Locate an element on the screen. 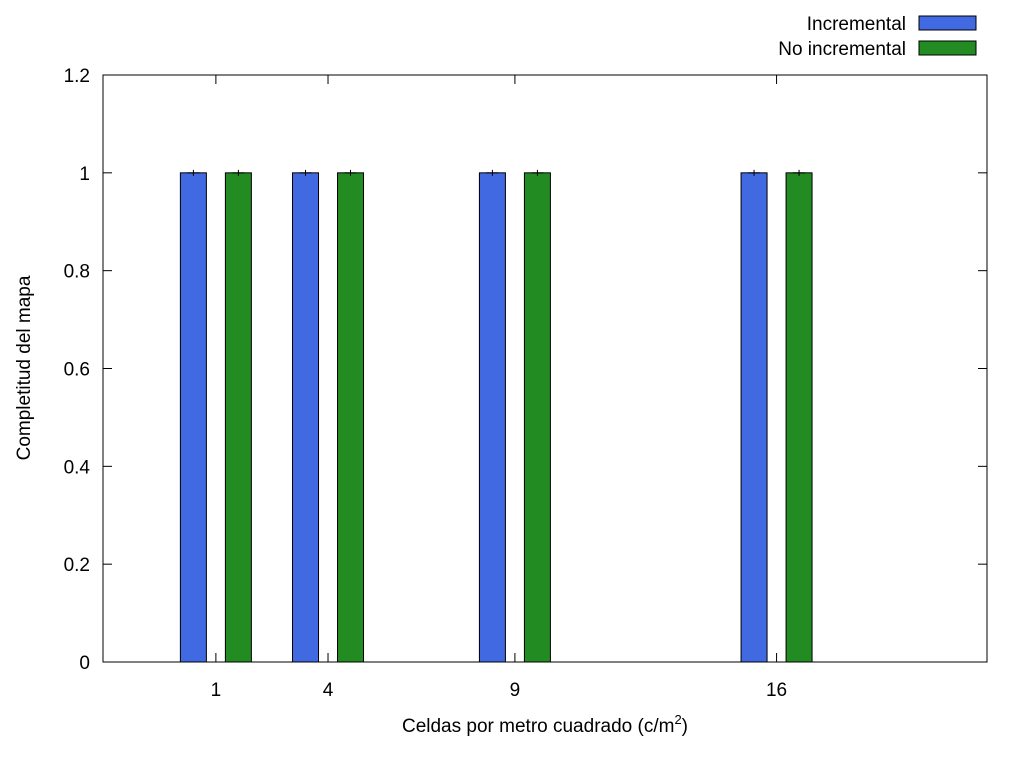 This screenshot has height=768, width=1024. x-tick-label: 9 is located at coordinates (515, 690).